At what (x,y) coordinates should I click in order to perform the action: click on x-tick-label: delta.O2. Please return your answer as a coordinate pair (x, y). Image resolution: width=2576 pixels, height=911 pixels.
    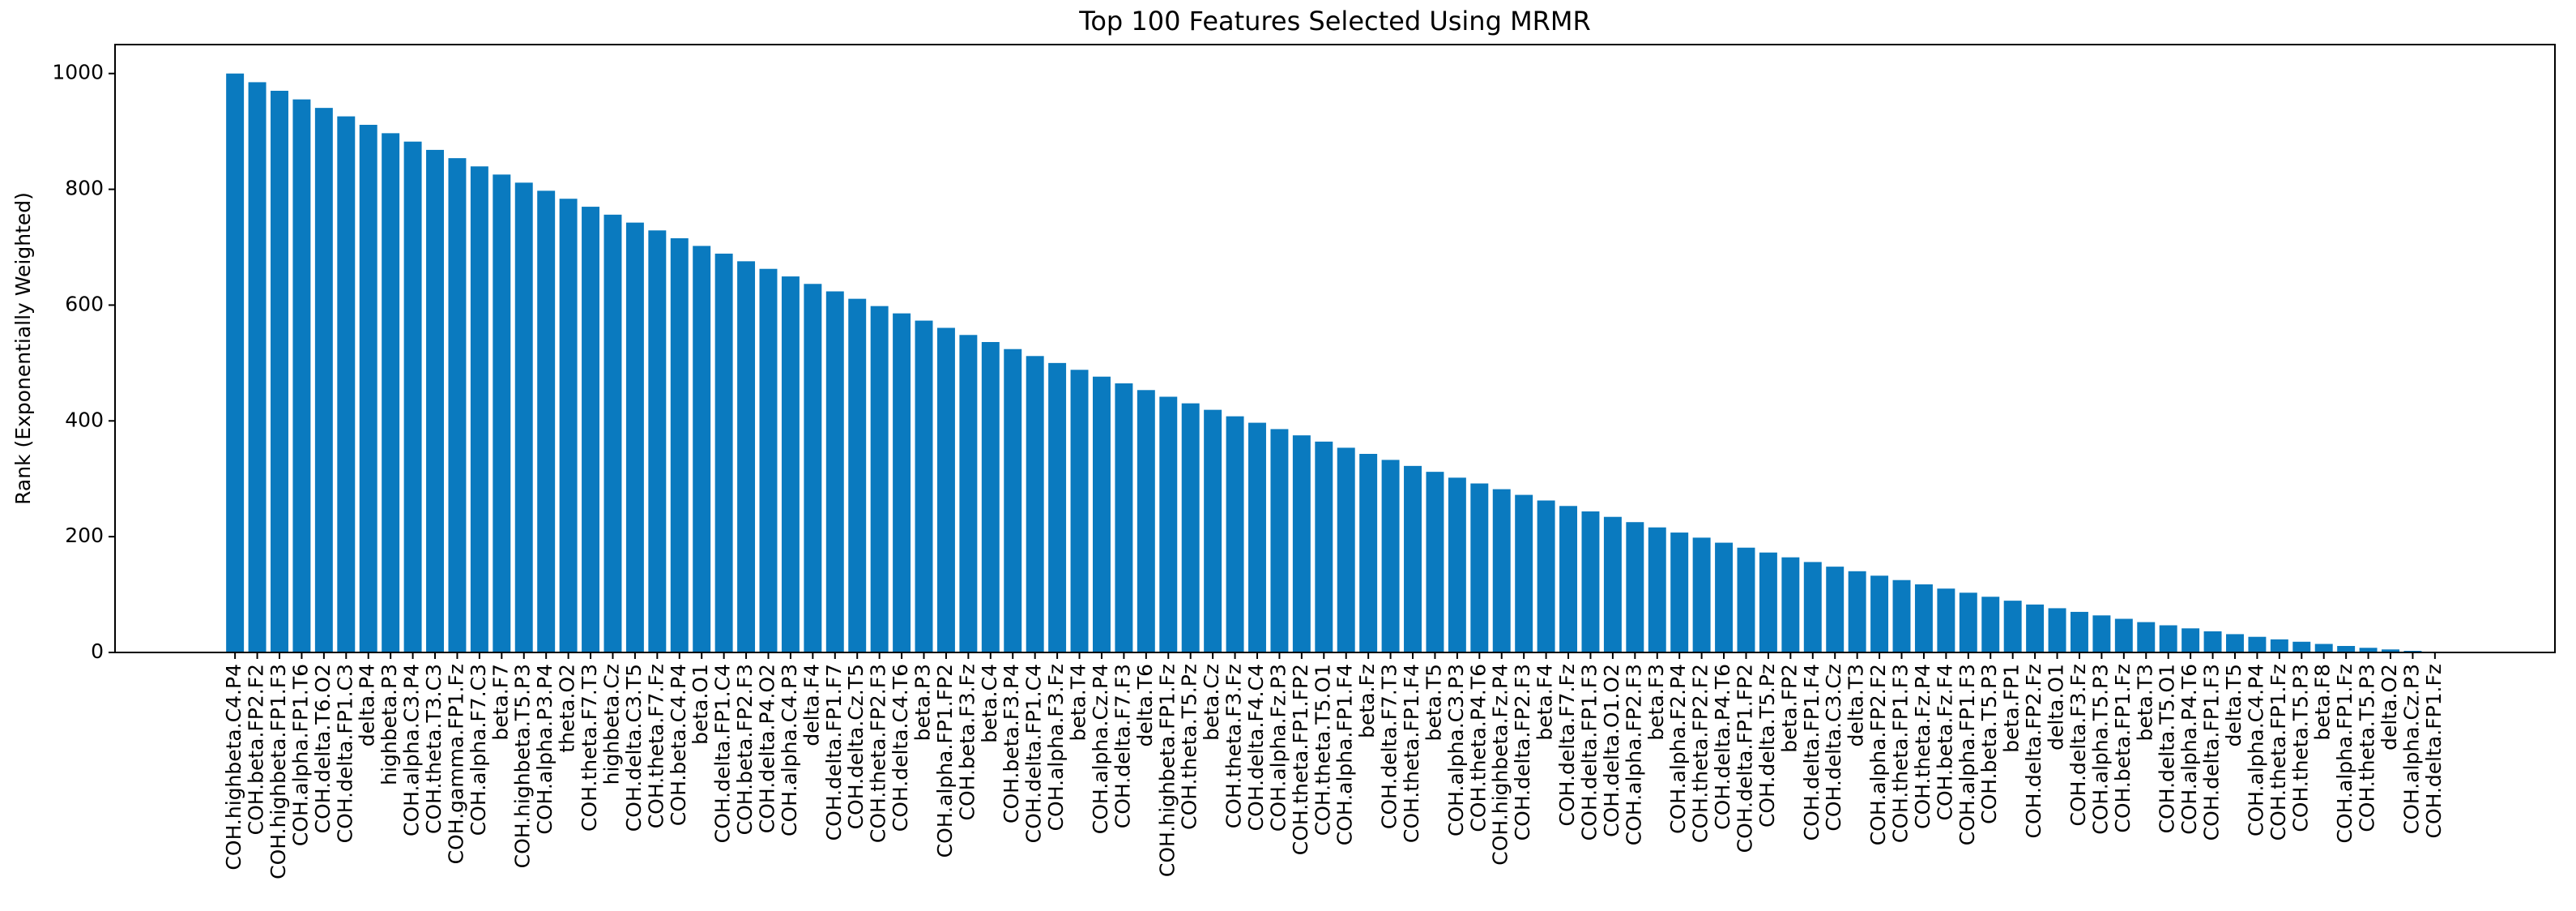
    Looking at the image, I should click on (2390, 707).